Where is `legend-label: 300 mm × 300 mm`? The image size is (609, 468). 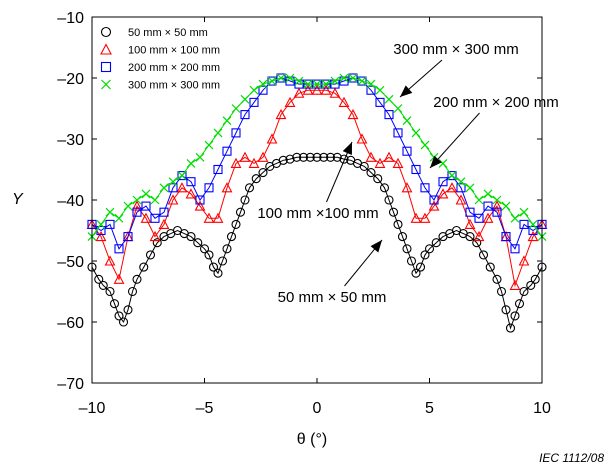
legend-label: 300 mm × 300 mm is located at coordinates (174, 86).